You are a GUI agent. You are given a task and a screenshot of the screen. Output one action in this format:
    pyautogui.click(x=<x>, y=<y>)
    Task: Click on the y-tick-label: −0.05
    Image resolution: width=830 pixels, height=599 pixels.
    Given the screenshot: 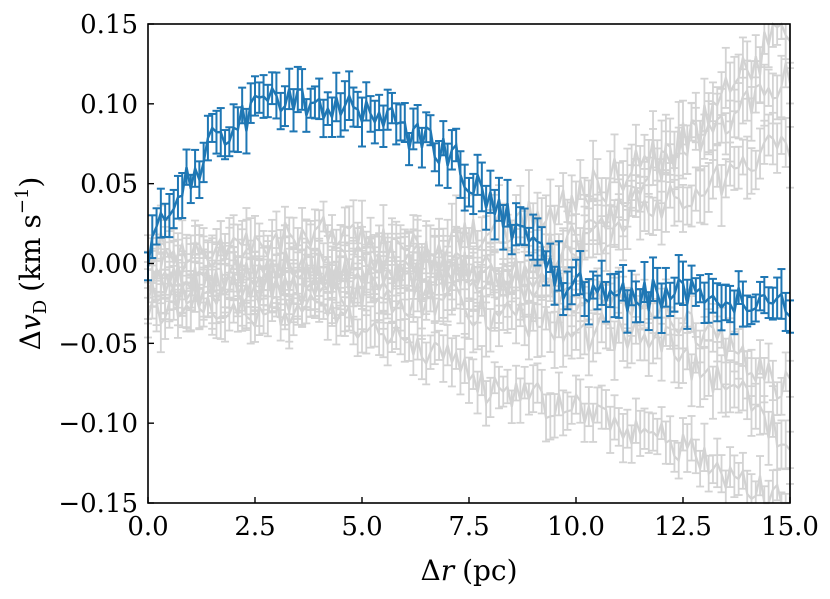 What is the action you would take?
    pyautogui.click(x=98, y=344)
    